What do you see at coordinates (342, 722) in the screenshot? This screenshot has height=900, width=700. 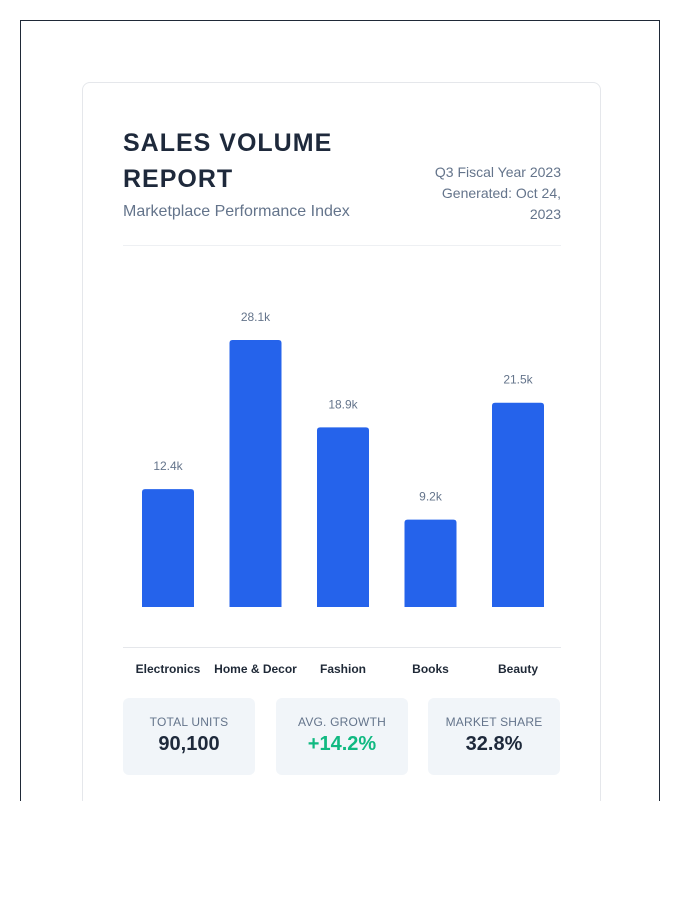 I see `stat-label: AVG. GROWTH` at bounding box center [342, 722].